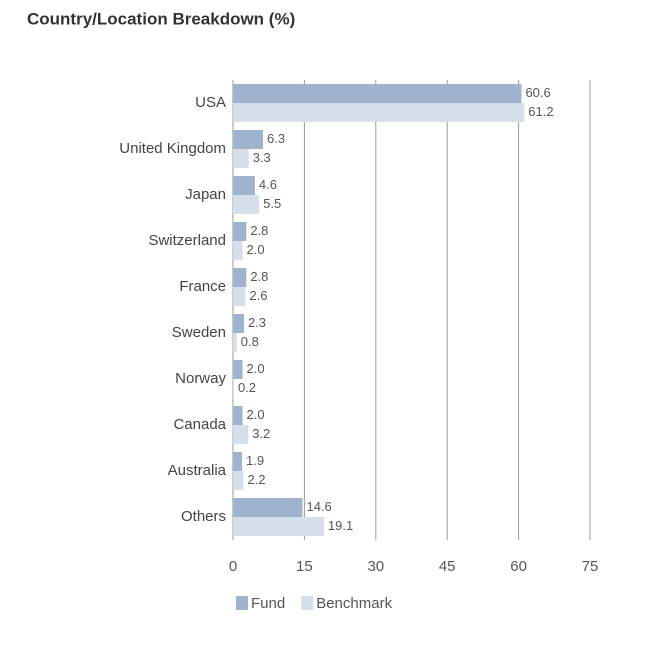 This screenshot has height=670, width=646. What do you see at coordinates (233, 566) in the screenshot?
I see `x-tick-label: 0` at bounding box center [233, 566].